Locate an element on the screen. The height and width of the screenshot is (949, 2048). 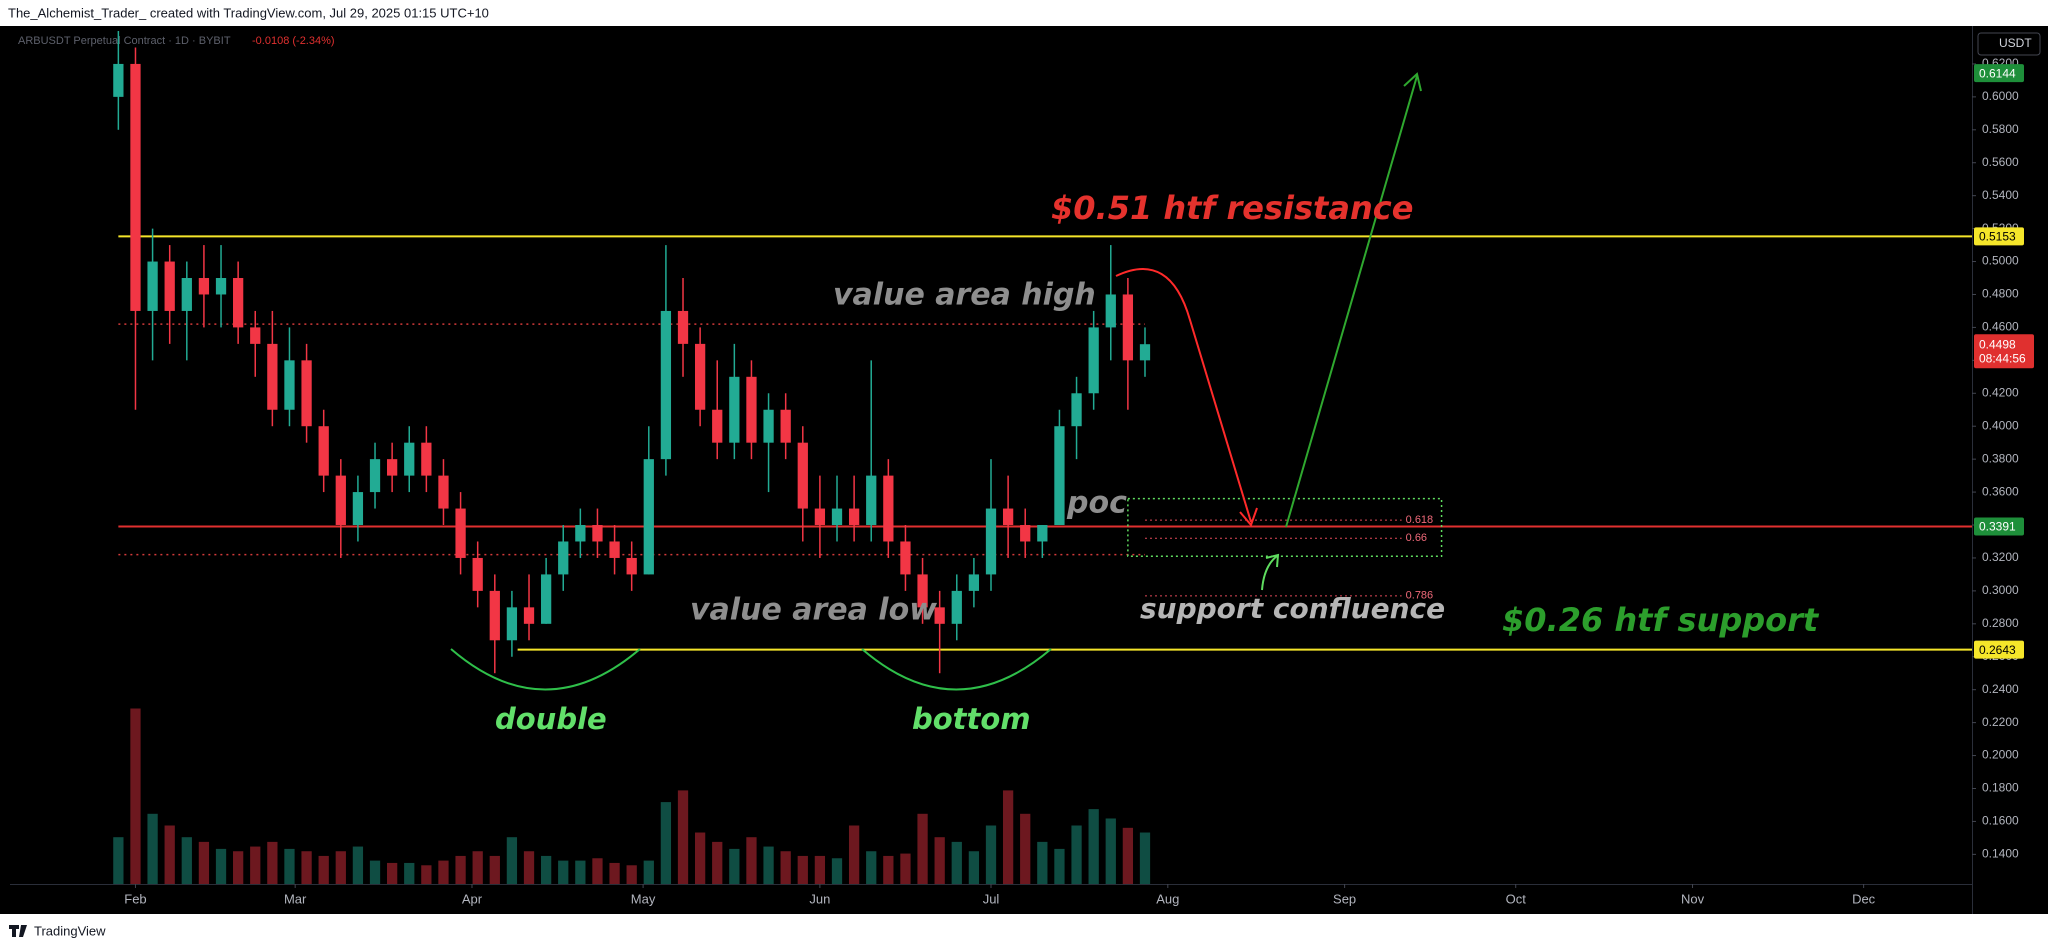
y-tick-label: 0.4800 is located at coordinates (2000, 294).